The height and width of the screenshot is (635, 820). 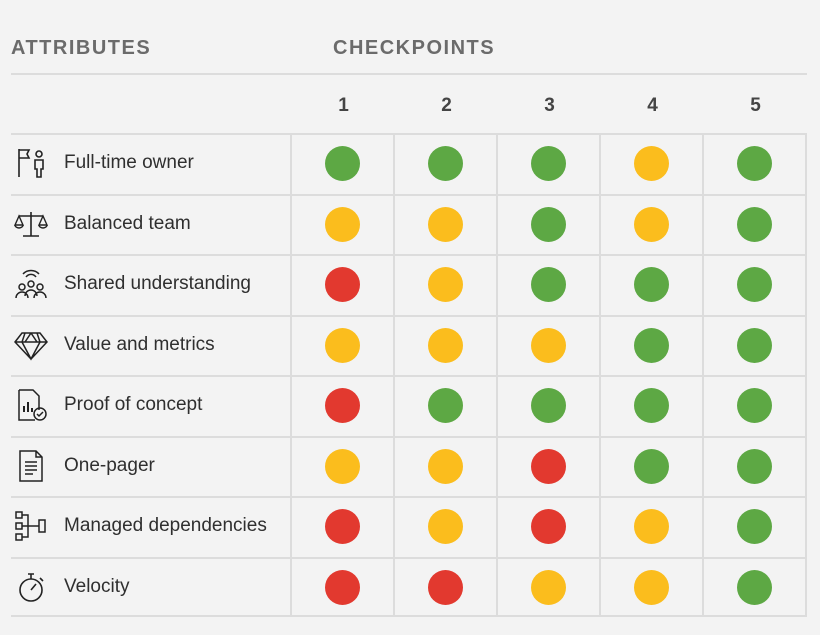 What do you see at coordinates (97, 586) in the screenshot?
I see `attribute-label: Velocity` at bounding box center [97, 586].